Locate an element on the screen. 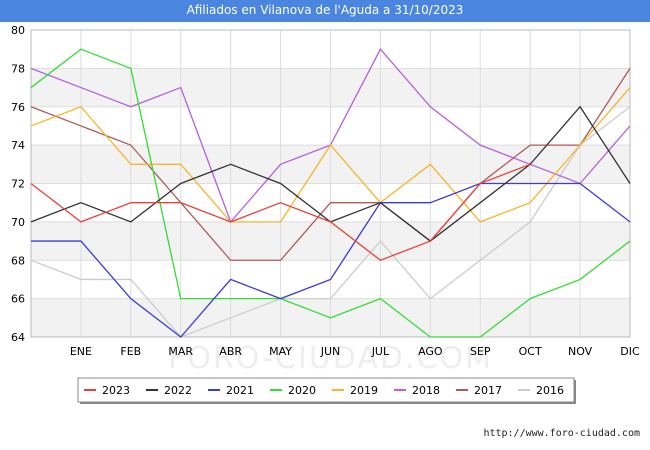  legend-label-2021: 2021 is located at coordinates (240, 390).